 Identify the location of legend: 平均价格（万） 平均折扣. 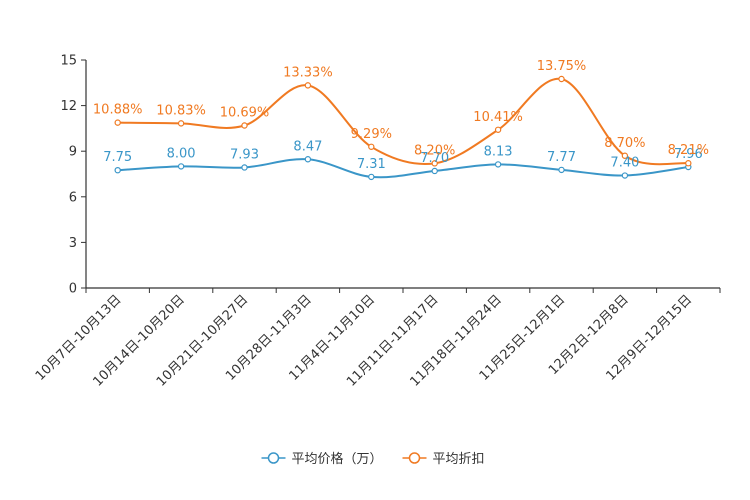
(373, 459).